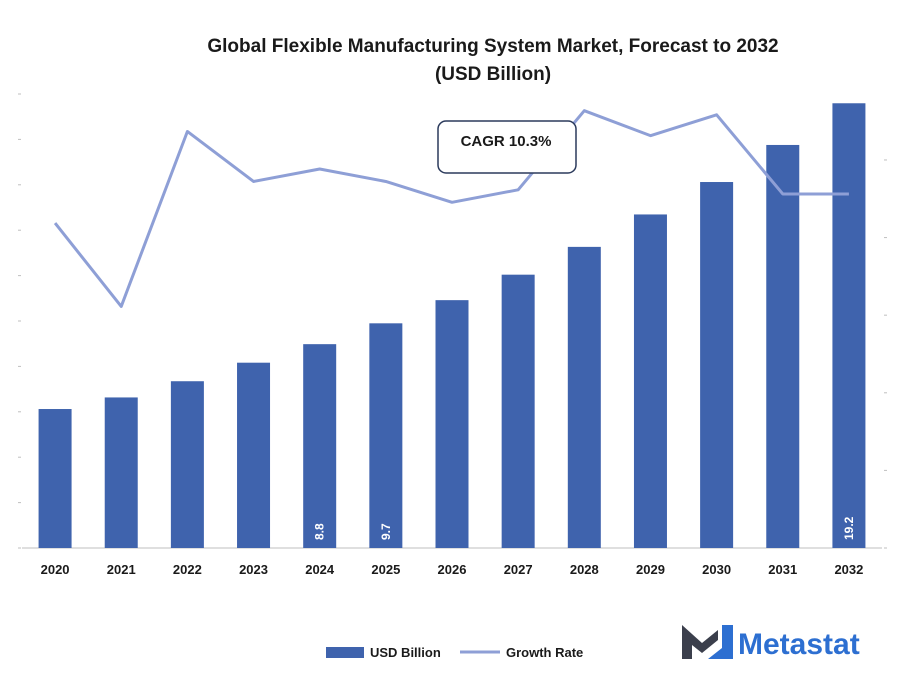  Describe the element at coordinates (849, 528) in the screenshot. I see `data-label-2032: 19.2` at that location.